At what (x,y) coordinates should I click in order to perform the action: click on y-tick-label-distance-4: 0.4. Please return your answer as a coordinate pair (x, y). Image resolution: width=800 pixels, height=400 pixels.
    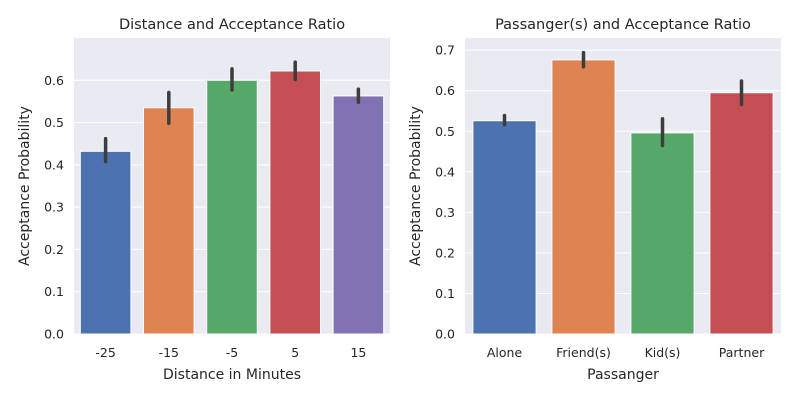
    Looking at the image, I should click on (54, 164).